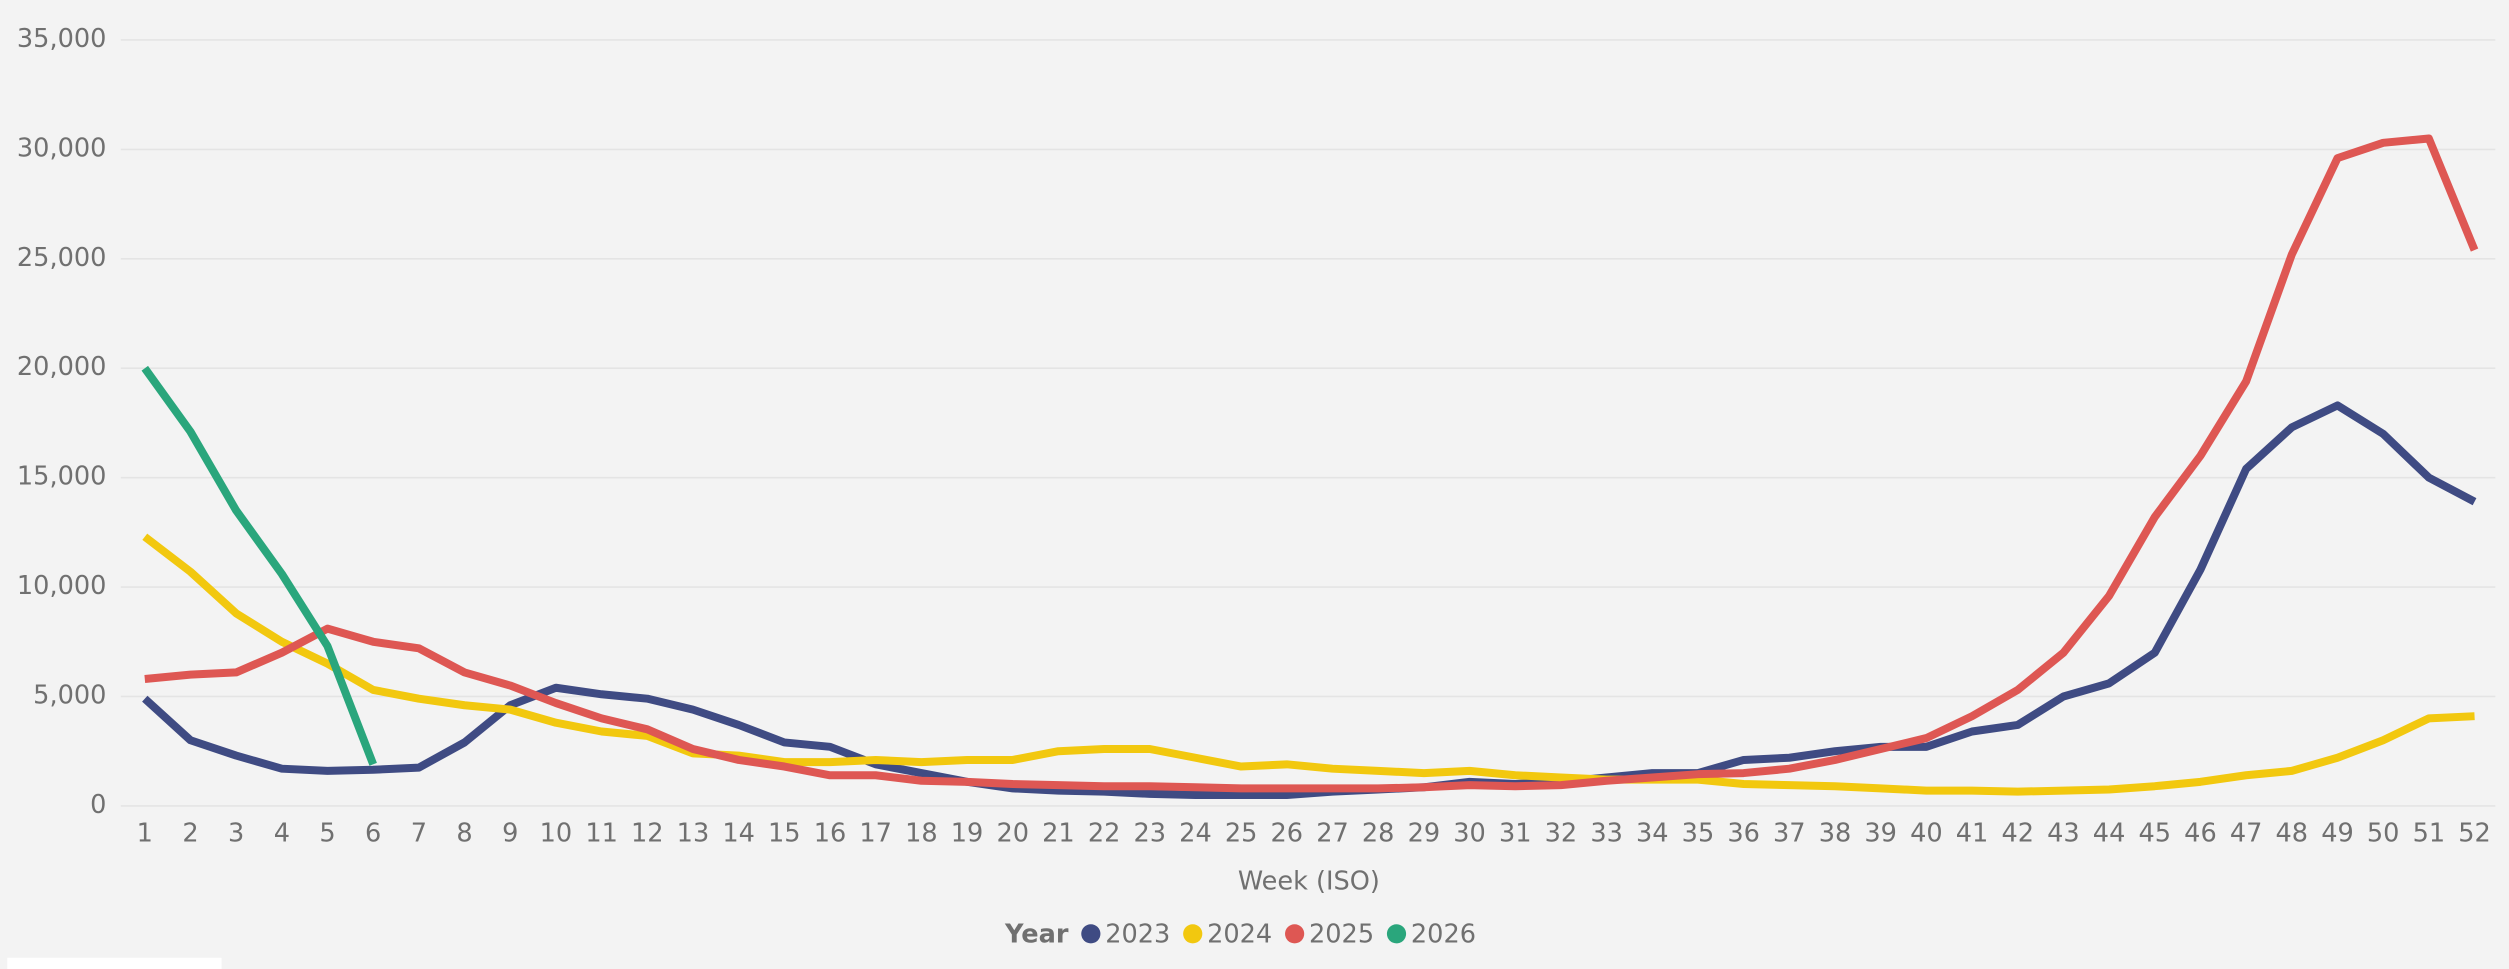  Describe the element at coordinates (2246, 834) in the screenshot. I see `x-tick-label: 47` at that location.